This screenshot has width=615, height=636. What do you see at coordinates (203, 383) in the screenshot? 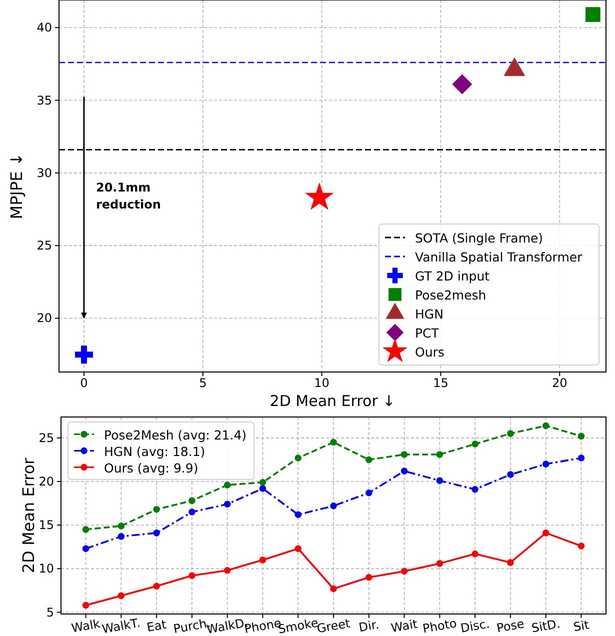
I see `x-tick-label: 5` at bounding box center [203, 383].